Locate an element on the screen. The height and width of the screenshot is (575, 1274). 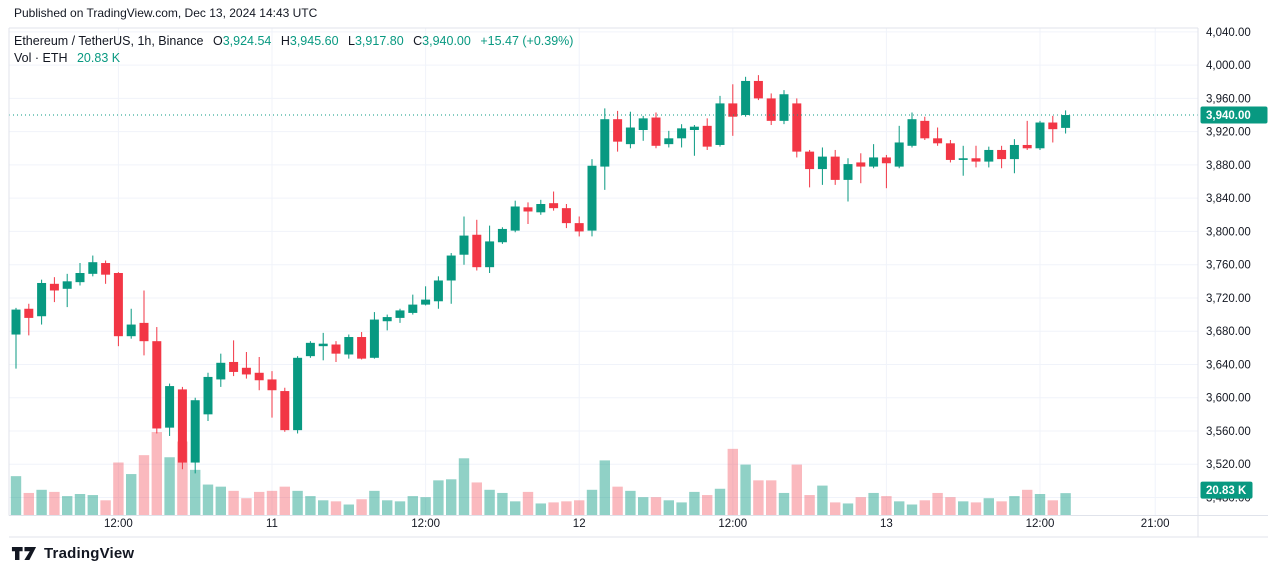
volume-label: Vol · ETH is located at coordinates (41, 58).